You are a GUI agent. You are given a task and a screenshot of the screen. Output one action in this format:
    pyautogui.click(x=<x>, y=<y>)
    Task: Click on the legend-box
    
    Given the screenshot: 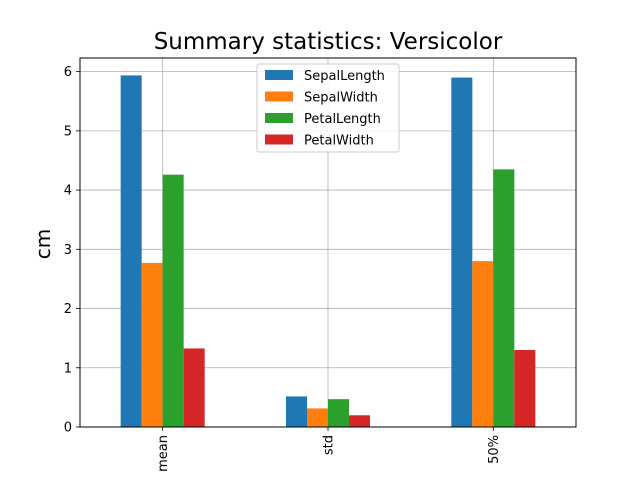 What is the action you would take?
    pyautogui.click(x=328, y=108)
    